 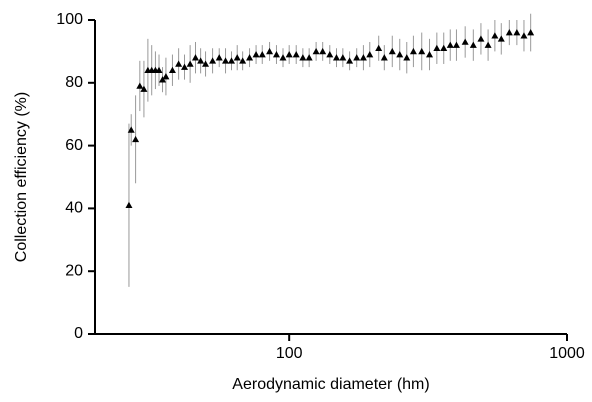 What do you see at coordinates (69, 19) in the screenshot?
I see `y-tick-label: 100` at bounding box center [69, 19].